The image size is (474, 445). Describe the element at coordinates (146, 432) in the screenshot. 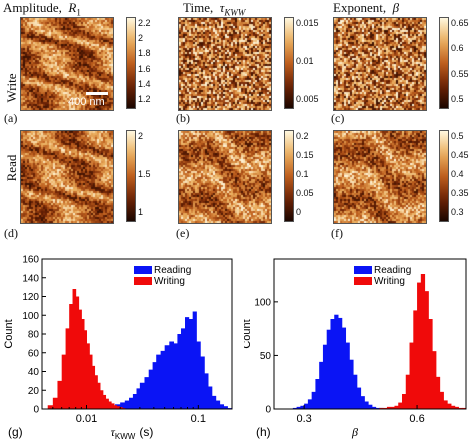

I see `xlabel-unit-g: (s)` at that location.